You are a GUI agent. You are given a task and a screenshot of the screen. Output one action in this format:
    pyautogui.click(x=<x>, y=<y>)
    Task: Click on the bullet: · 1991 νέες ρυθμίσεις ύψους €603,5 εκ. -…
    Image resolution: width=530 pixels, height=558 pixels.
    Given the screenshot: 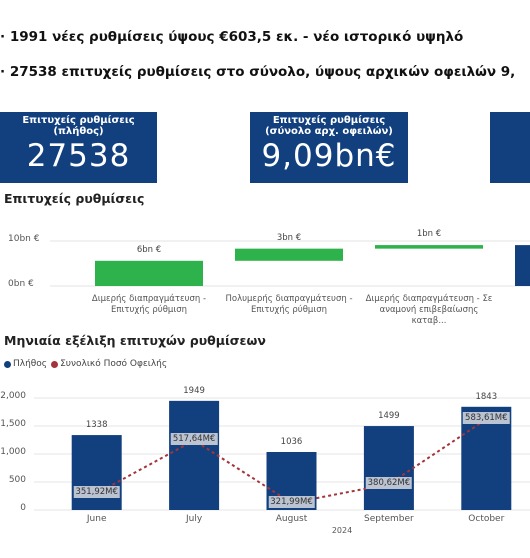 What is the action you would take?
    pyautogui.click(x=232, y=37)
    